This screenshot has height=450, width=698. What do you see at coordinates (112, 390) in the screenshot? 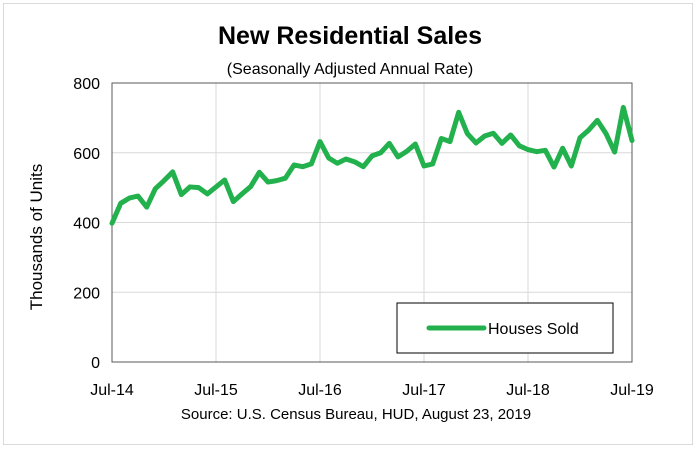
I see `x-tick-label: Jul-14` at bounding box center [112, 390].